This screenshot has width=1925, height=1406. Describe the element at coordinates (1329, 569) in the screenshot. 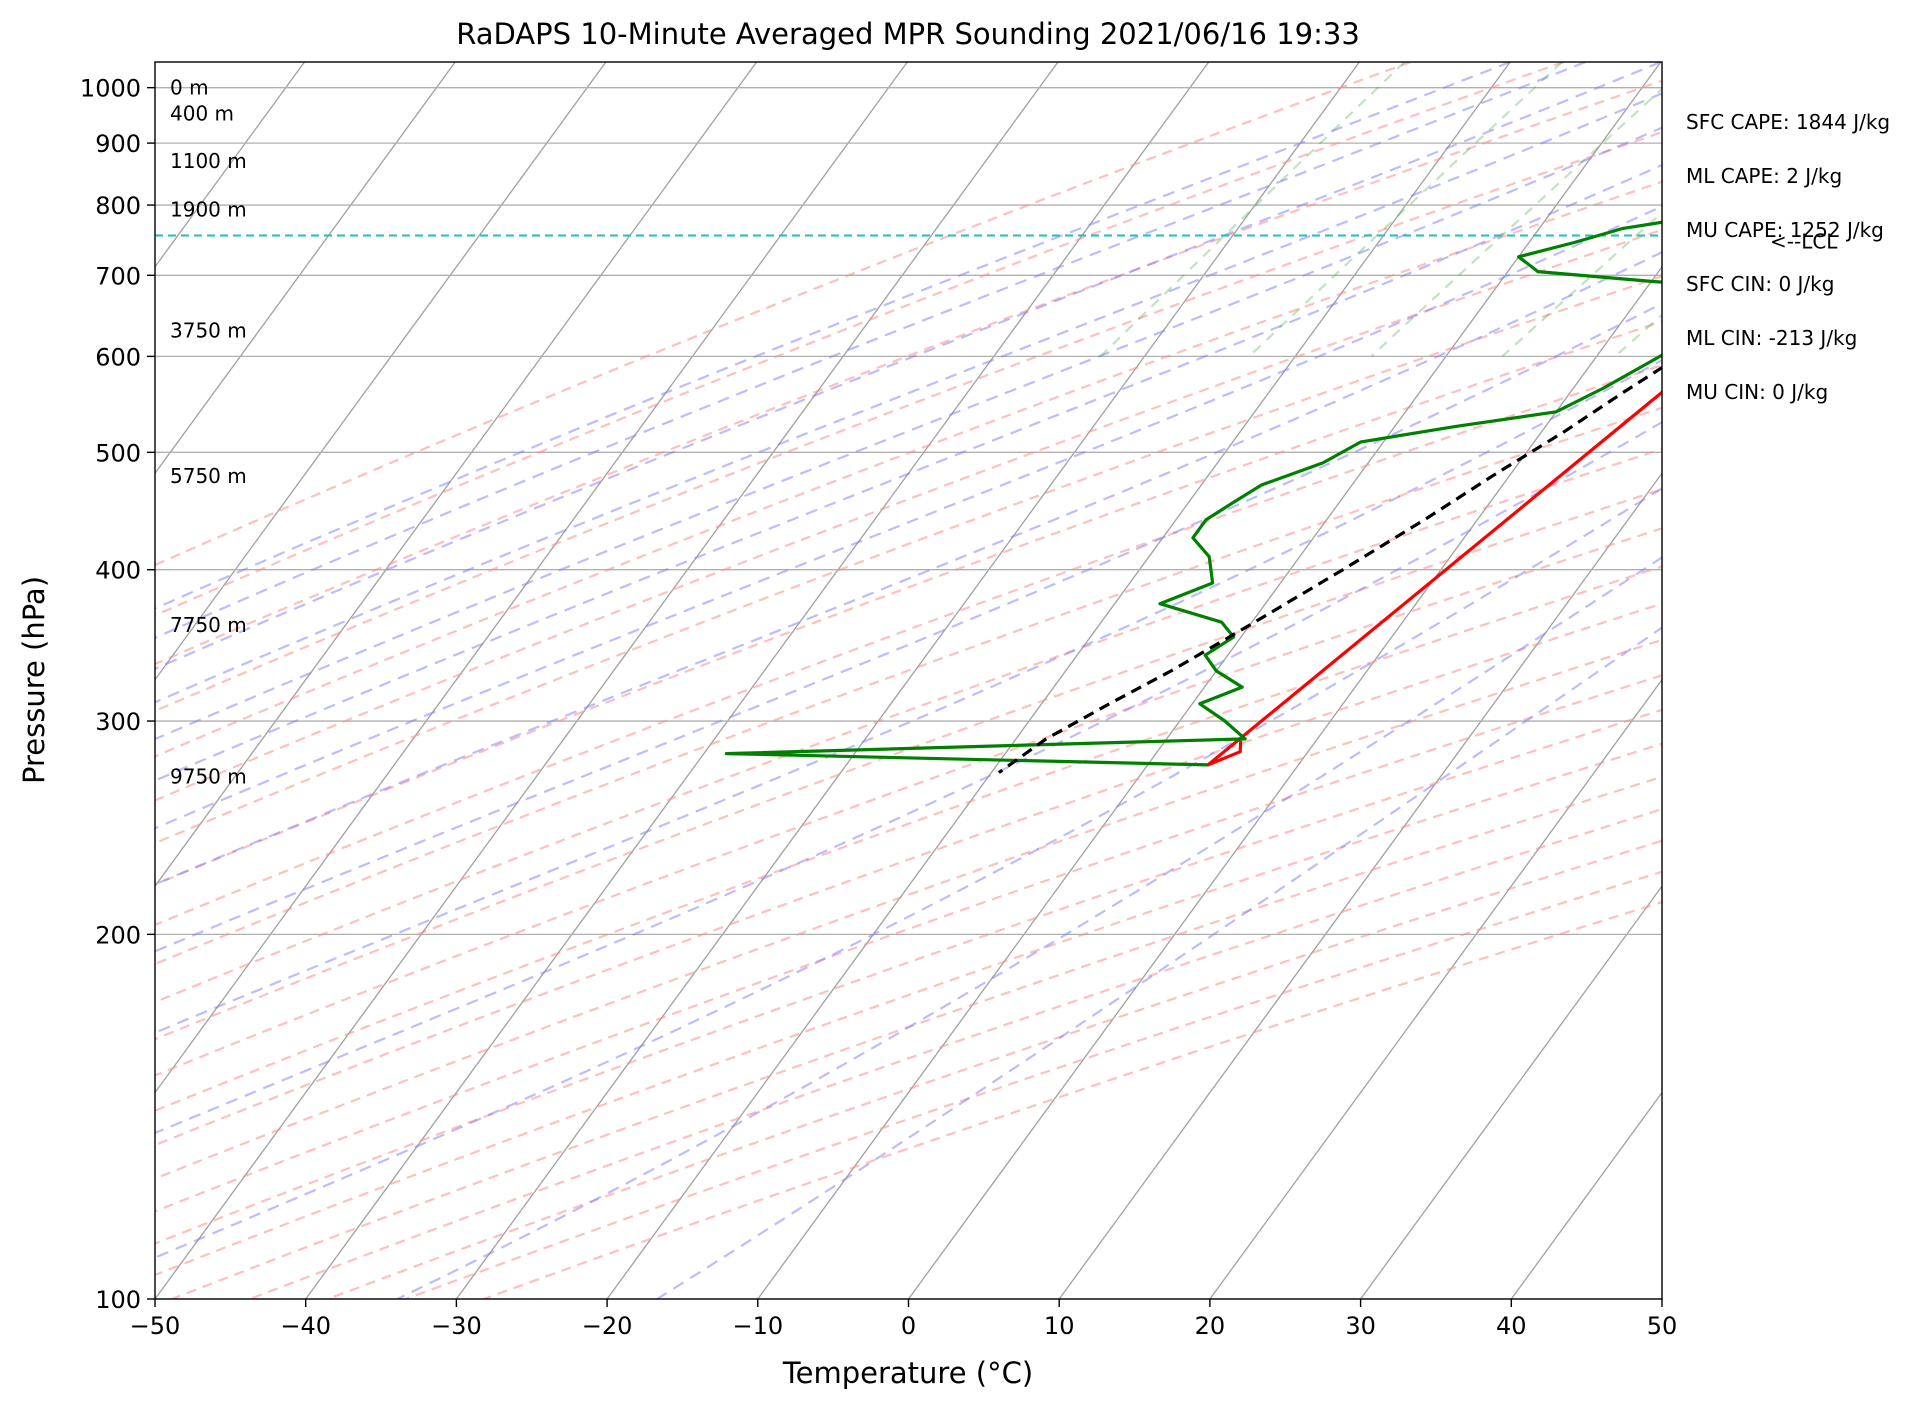

I see `parcel-path-line` at that location.